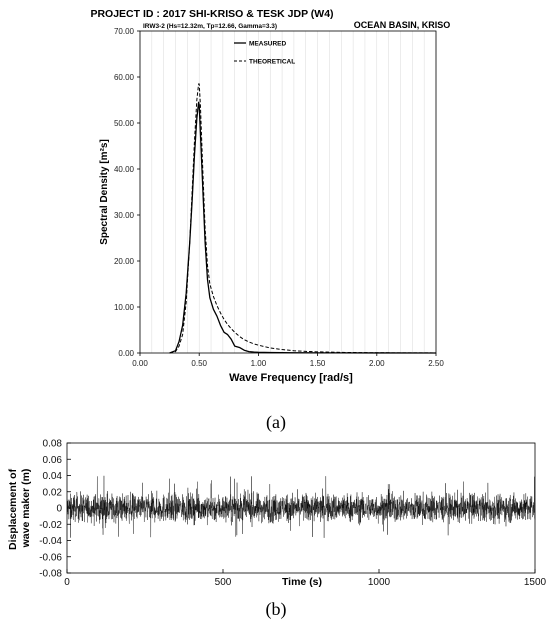  I want to click on chart-subtitle: IRW3-2 (Hs=12.32m, Tp=12.66, Gamma=3.3), so click(210, 26).